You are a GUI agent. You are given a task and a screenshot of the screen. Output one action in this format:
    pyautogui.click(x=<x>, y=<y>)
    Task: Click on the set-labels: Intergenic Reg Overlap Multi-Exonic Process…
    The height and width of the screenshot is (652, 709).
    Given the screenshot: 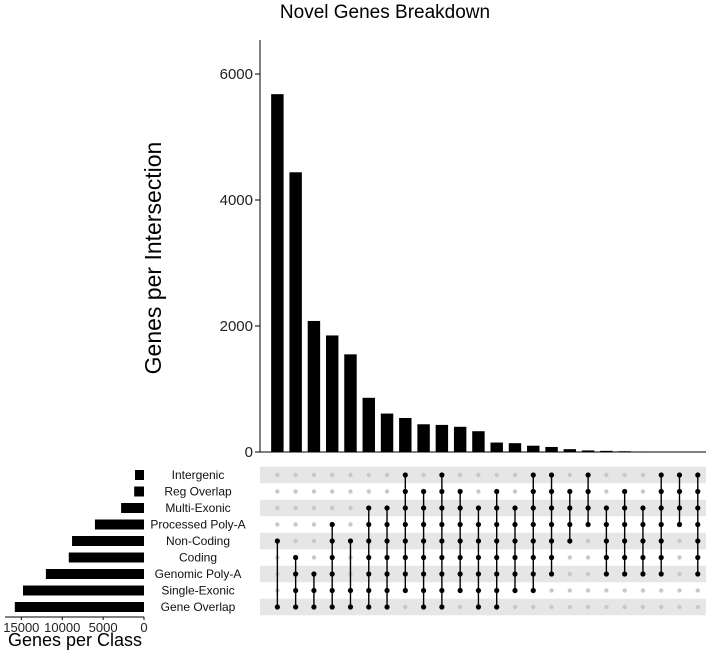 What is the action you would take?
    pyautogui.click(x=197, y=541)
    